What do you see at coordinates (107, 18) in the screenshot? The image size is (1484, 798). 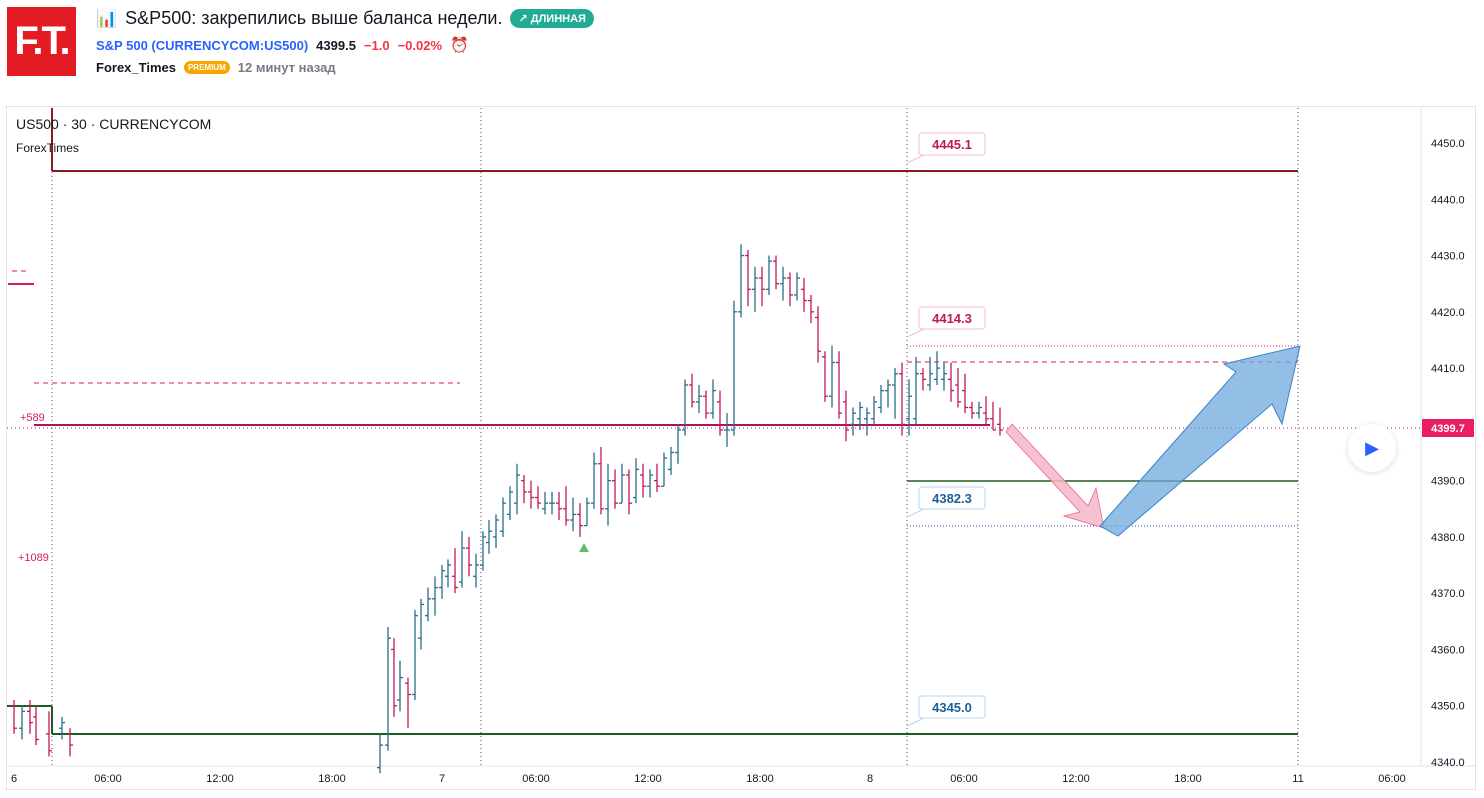 I see `chart-icon: 📊` at bounding box center [107, 18].